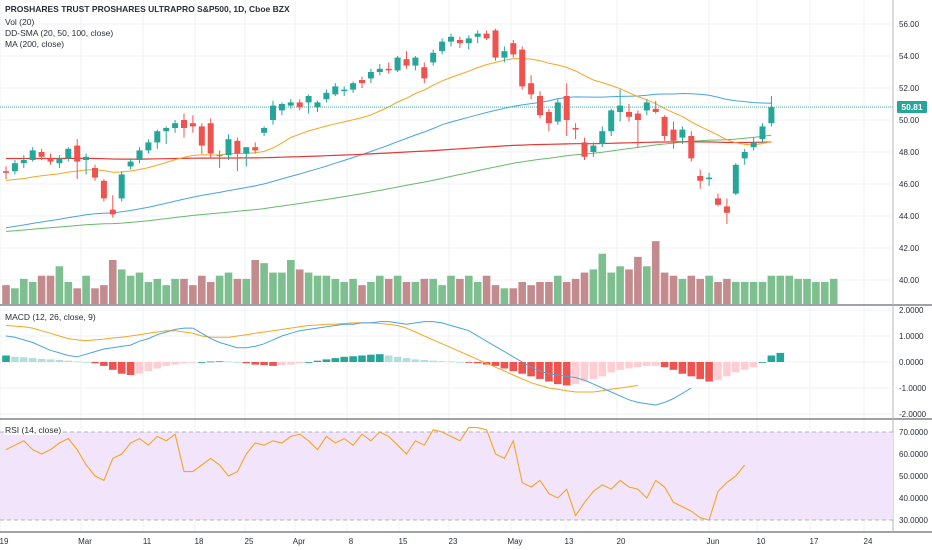 The image size is (932, 550). Describe the element at coordinates (909, 248) in the screenshot. I see `price-tick-label: 42.00` at that location.